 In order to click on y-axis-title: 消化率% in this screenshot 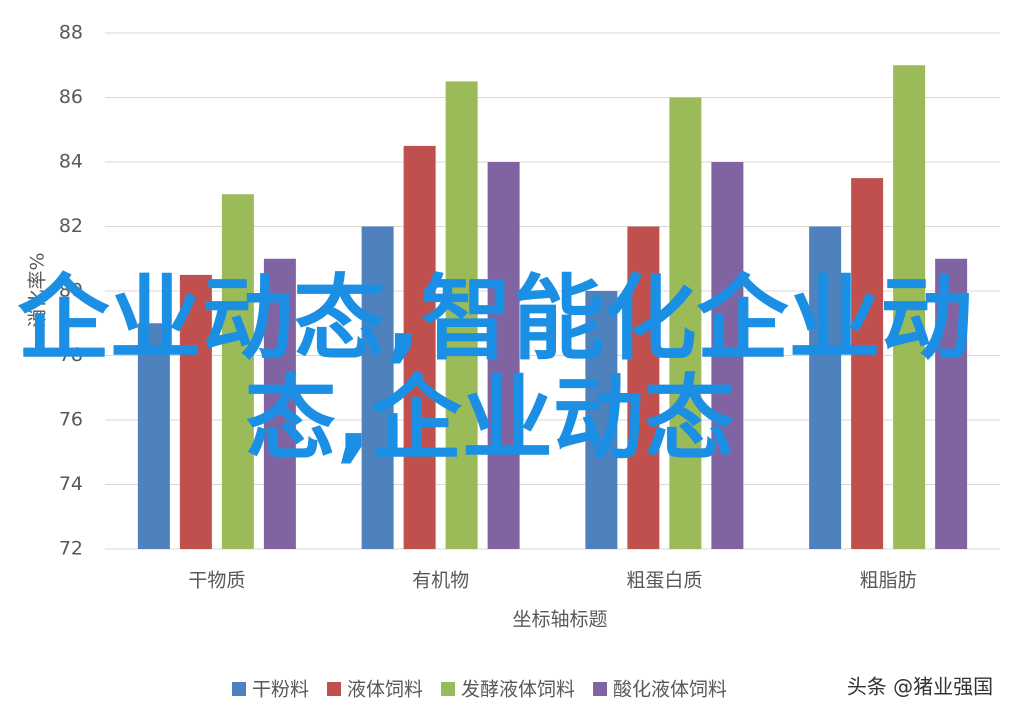, I will do `click(38, 289)`.